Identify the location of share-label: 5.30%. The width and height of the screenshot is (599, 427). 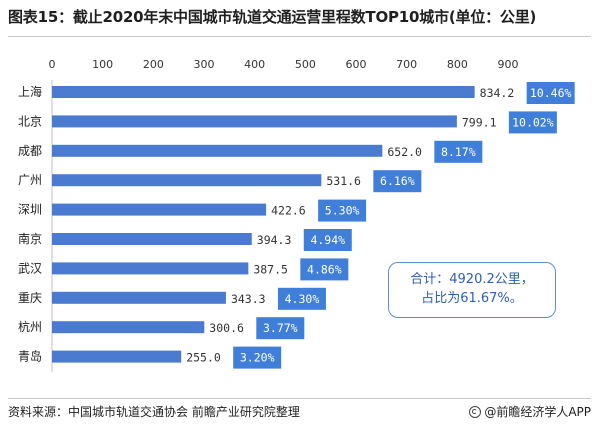
(342, 211).